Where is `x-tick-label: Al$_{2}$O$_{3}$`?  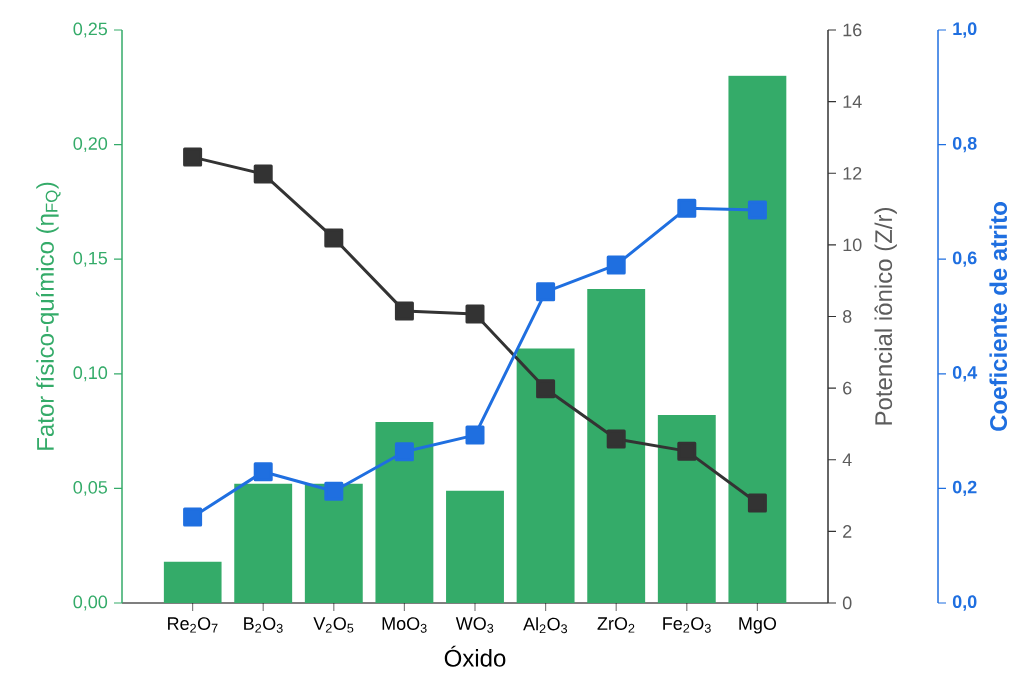
x-tick-label: Al$_{2}$O$_{3}$ is located at coordinates (545, 625).